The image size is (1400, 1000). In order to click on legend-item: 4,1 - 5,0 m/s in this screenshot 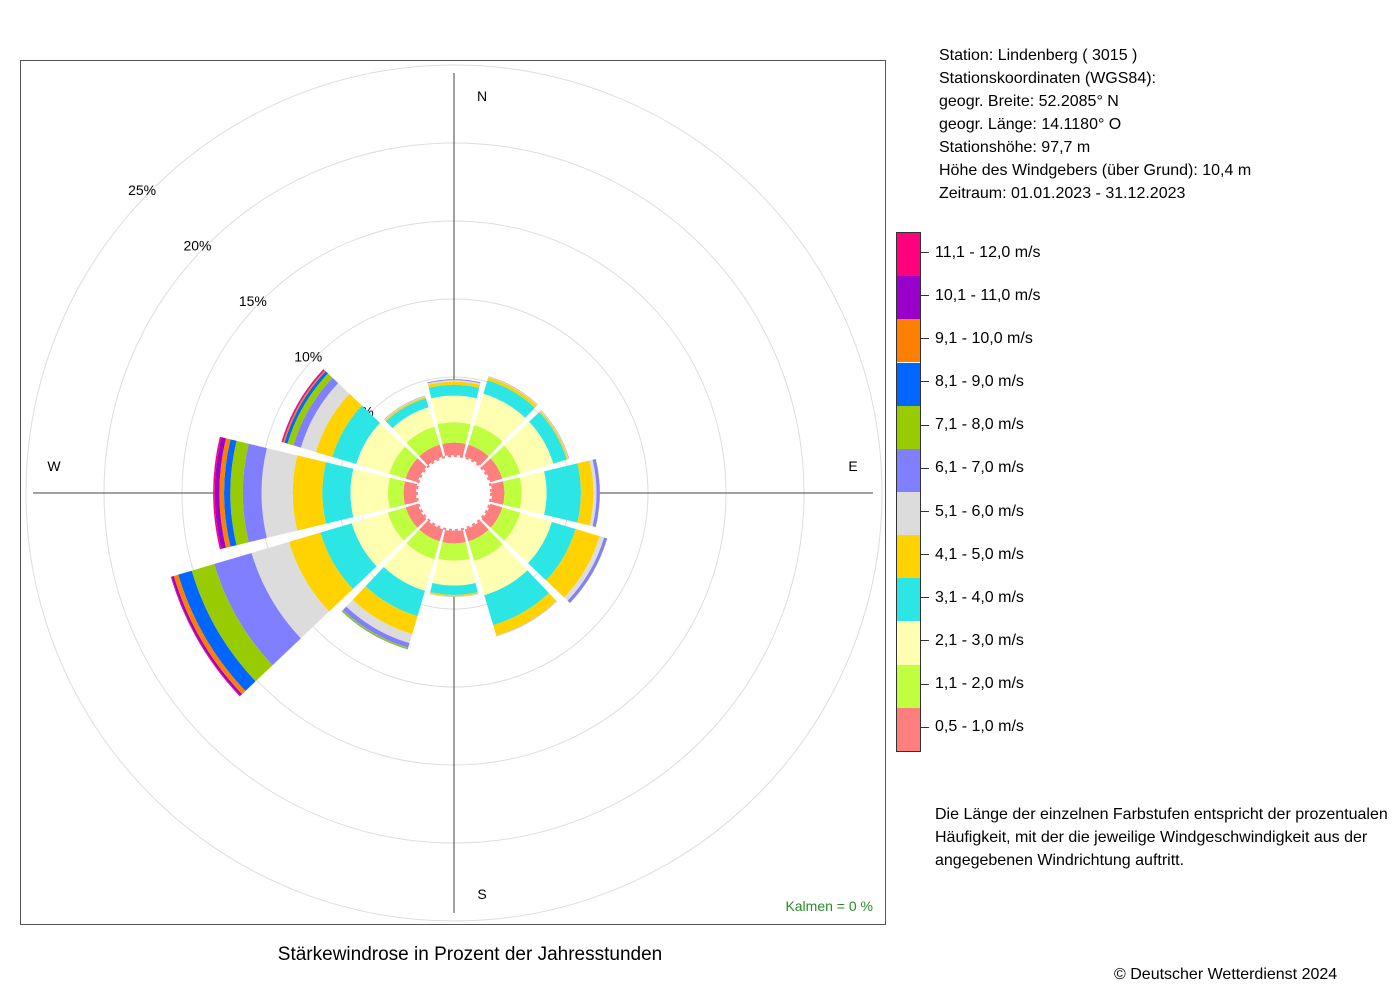, I will do `click(972, 556)`.